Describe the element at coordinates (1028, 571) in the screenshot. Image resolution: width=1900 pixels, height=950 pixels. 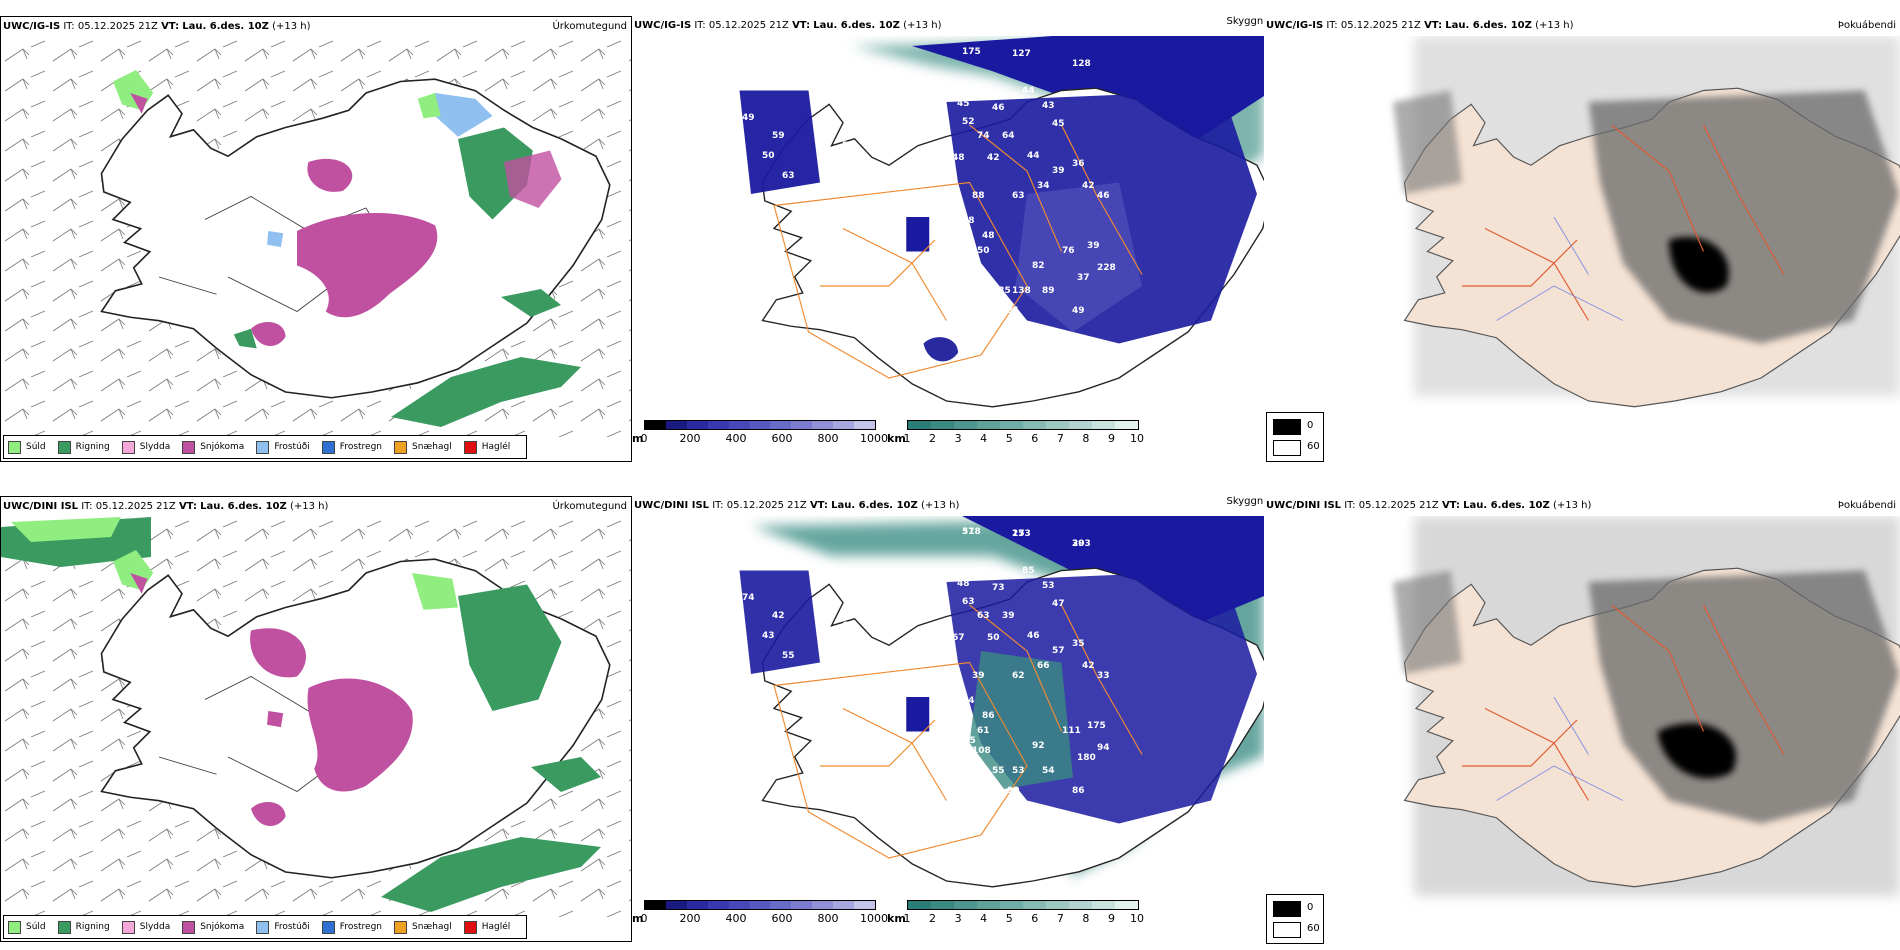
I see `visibility-value-label: 85` at that location.